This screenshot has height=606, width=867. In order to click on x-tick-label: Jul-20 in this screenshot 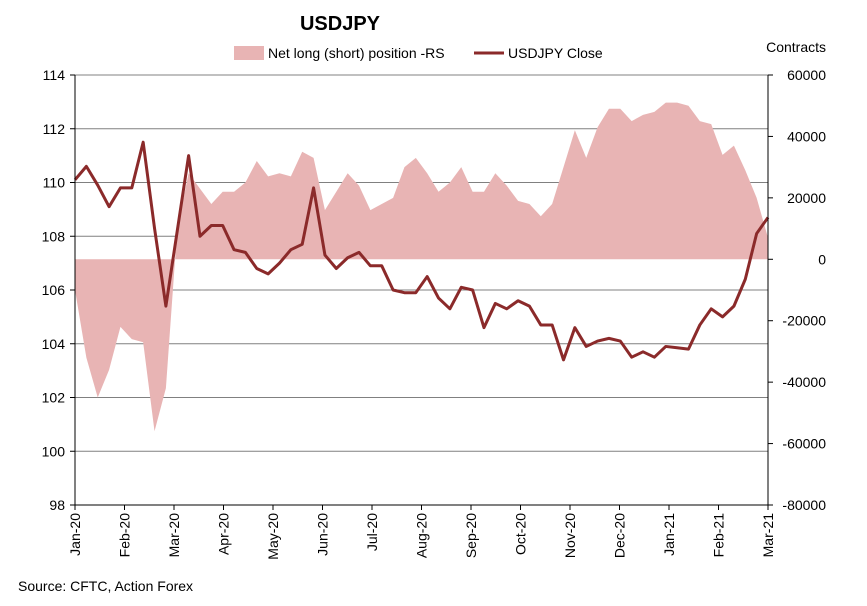, I will do `click(372, 532)`.